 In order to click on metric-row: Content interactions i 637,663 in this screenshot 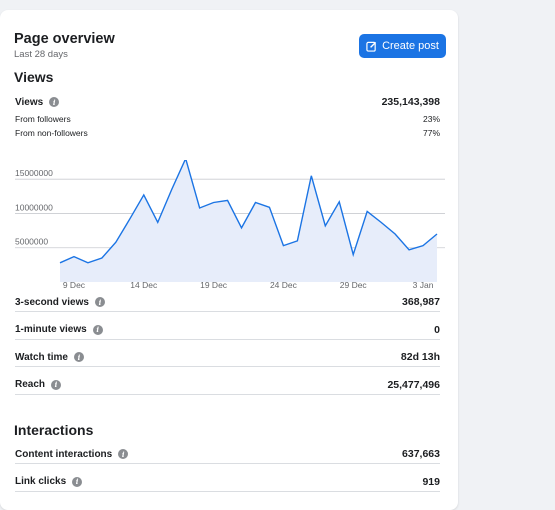, I will do `click(227, 454)`.